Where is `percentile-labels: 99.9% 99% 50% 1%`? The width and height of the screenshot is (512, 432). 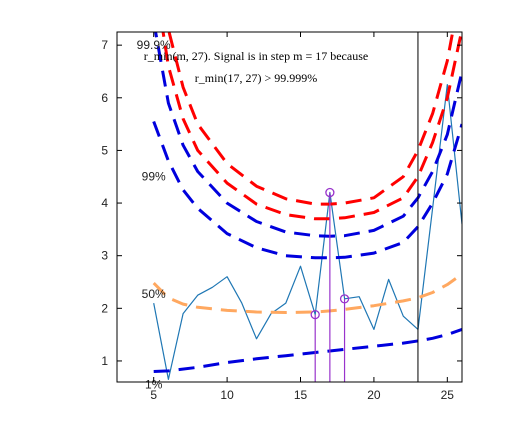
percentile-labels: 99.9% 99% 50% 1% is located at coordinates (154, 214).